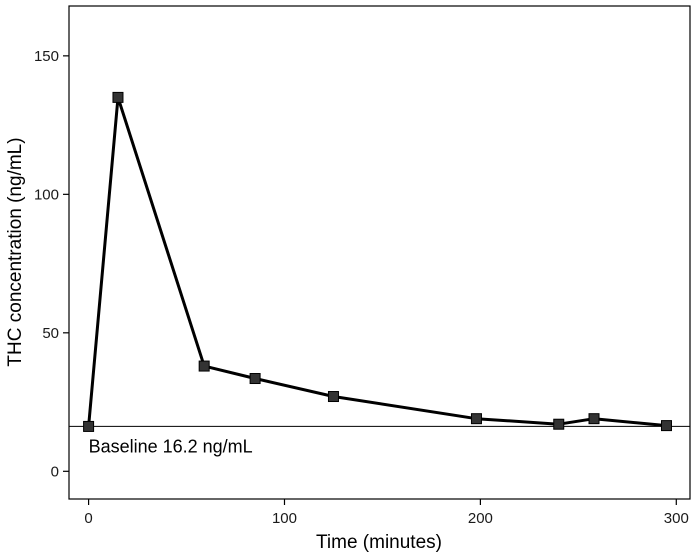 The image size is (700, 556). Describe the element at coordinates (88, 518) in the screenshot. I see `x-tick-label-0: 0` at that location.